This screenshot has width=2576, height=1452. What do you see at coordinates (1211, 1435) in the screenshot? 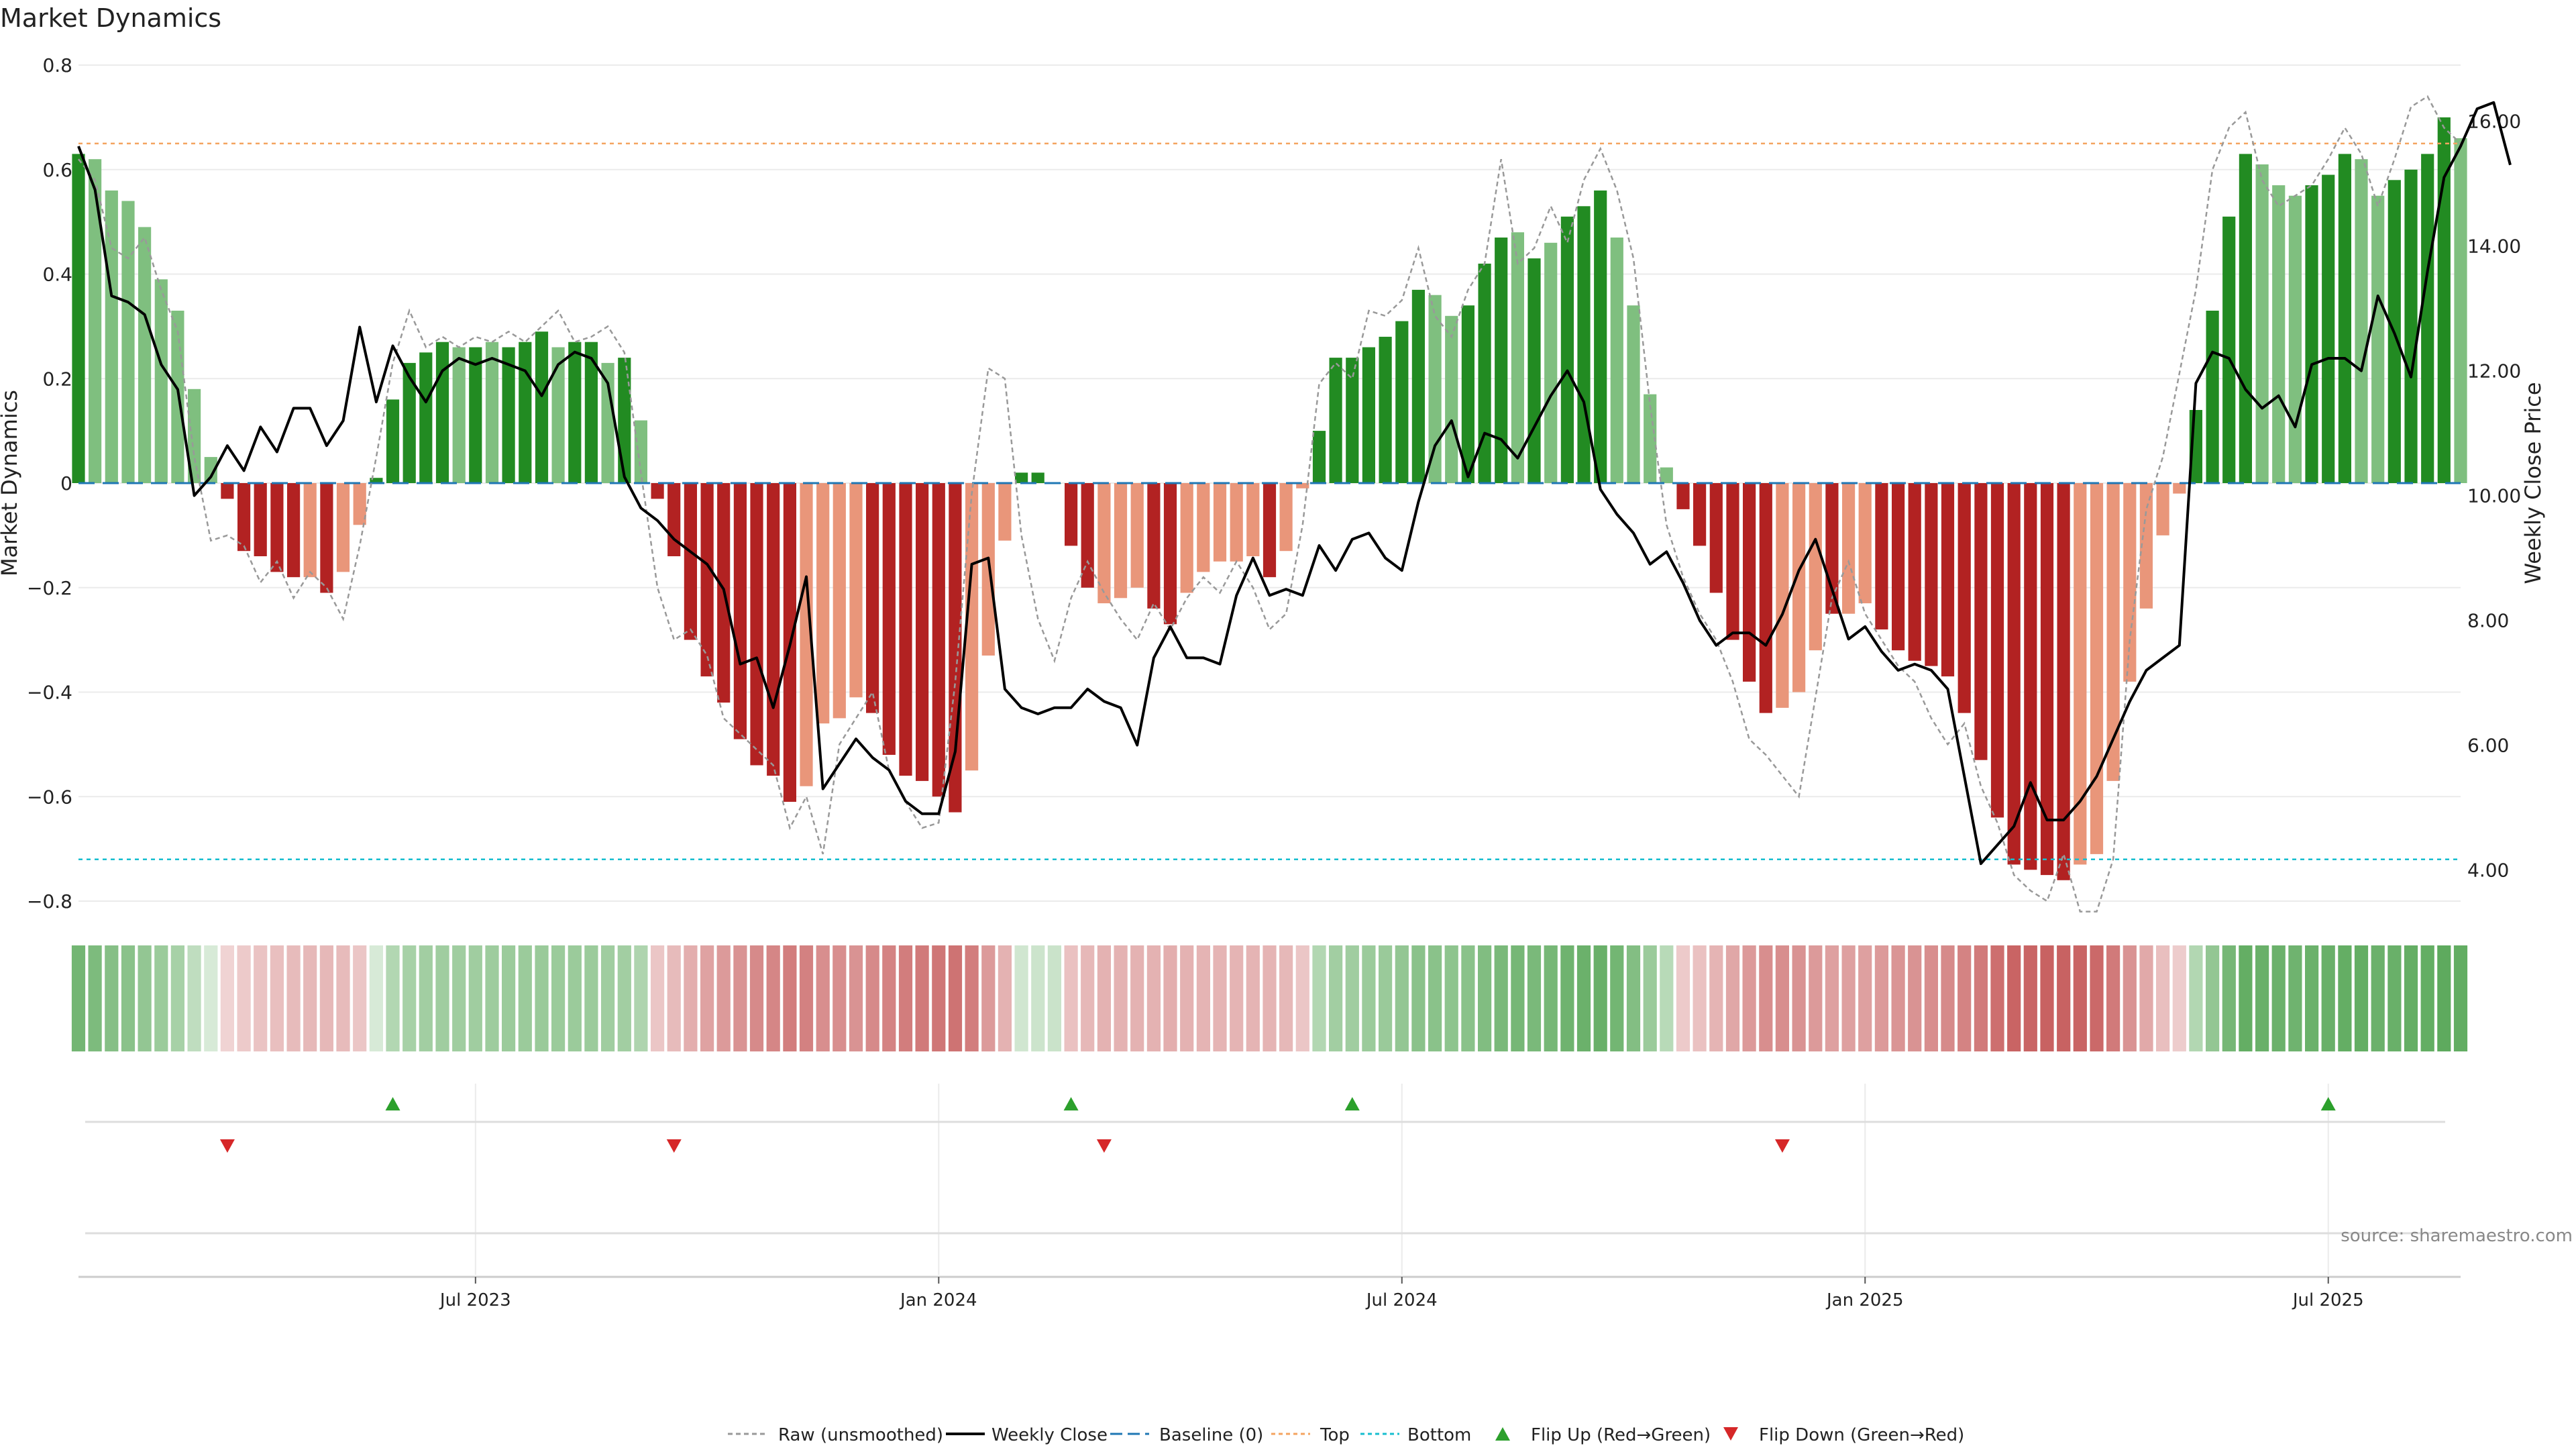
I see `legend-label: Baseline (0)` at bounding box center [1211, 1435].